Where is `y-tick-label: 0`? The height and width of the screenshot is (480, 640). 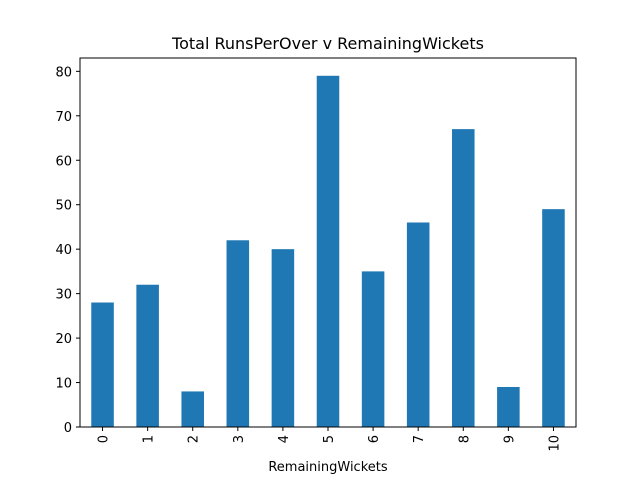
y-tick-label: 0 is located at coordinates (68, 428).